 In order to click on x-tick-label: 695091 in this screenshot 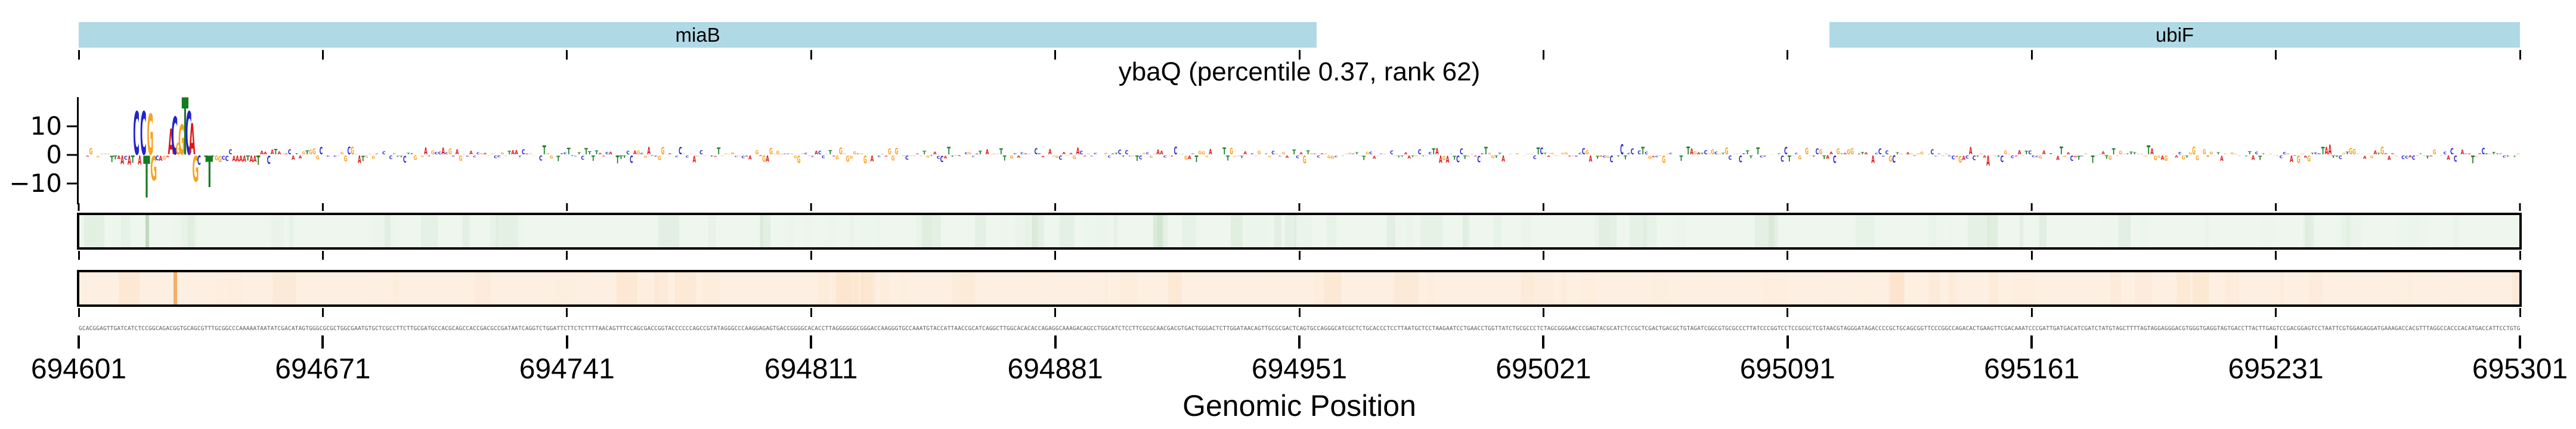, I will do `click(1787, 369)`.